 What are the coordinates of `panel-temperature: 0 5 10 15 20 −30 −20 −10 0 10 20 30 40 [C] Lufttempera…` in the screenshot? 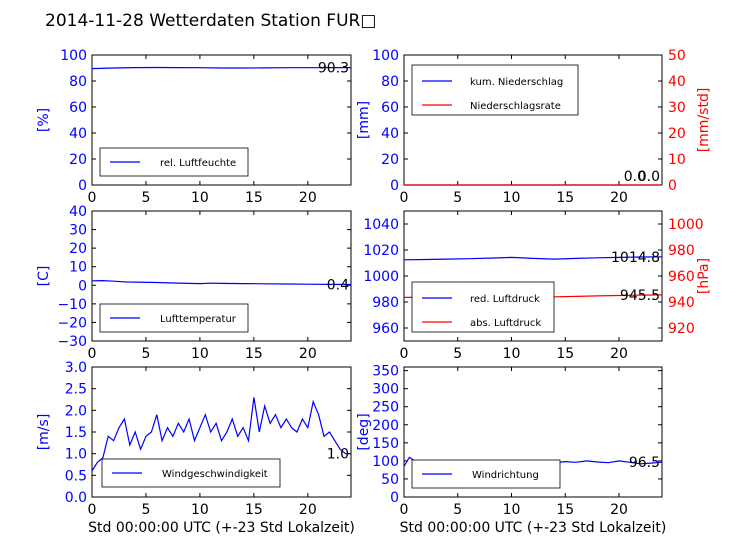 It's located at (194, 283).